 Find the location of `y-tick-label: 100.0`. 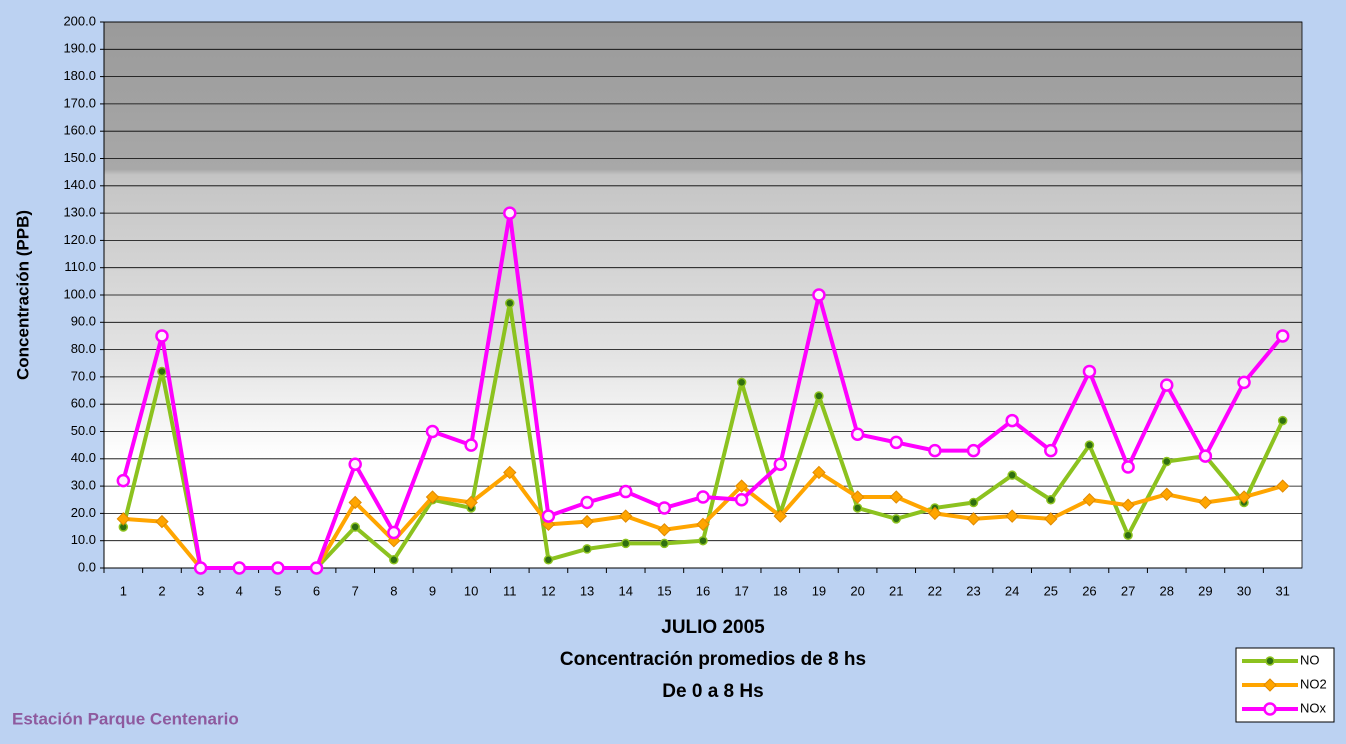

y-tick-label: 100.0 is located at coordinates (79, 293).